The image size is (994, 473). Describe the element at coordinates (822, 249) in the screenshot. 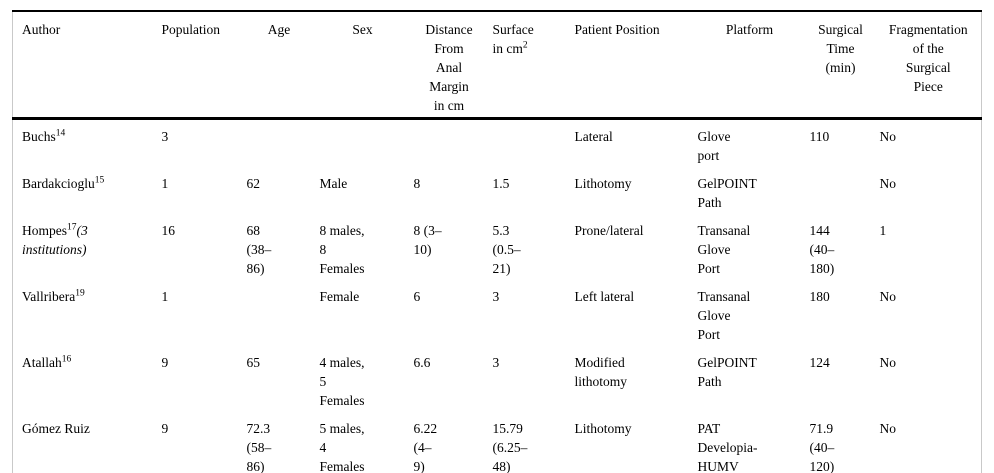

I see `cell-surgical-time: 144 (40– 180)` at that location.